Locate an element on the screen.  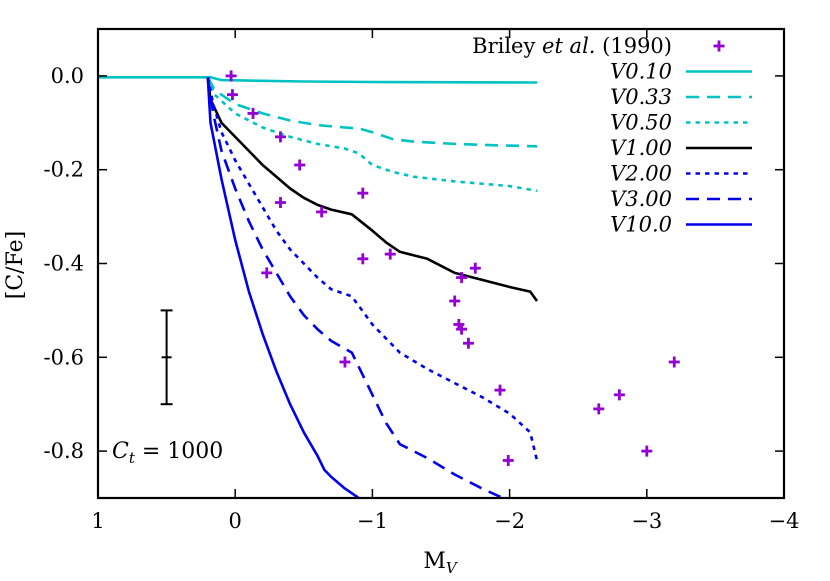
y-tick-label: -0.8 is located at coordinates (64, 451).